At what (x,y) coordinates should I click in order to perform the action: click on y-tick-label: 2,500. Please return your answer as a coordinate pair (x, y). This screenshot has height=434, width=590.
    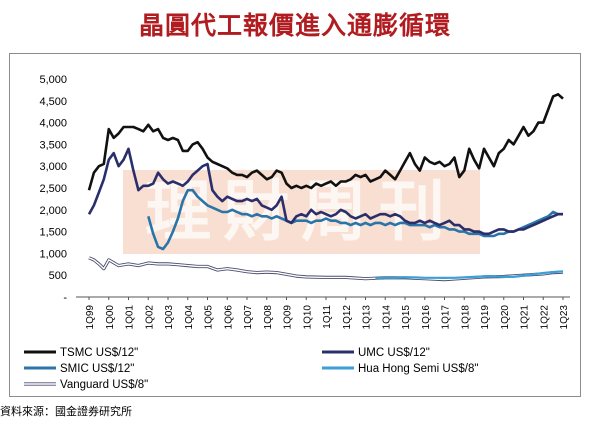
    Looking at the image, I should click on (53, 189).